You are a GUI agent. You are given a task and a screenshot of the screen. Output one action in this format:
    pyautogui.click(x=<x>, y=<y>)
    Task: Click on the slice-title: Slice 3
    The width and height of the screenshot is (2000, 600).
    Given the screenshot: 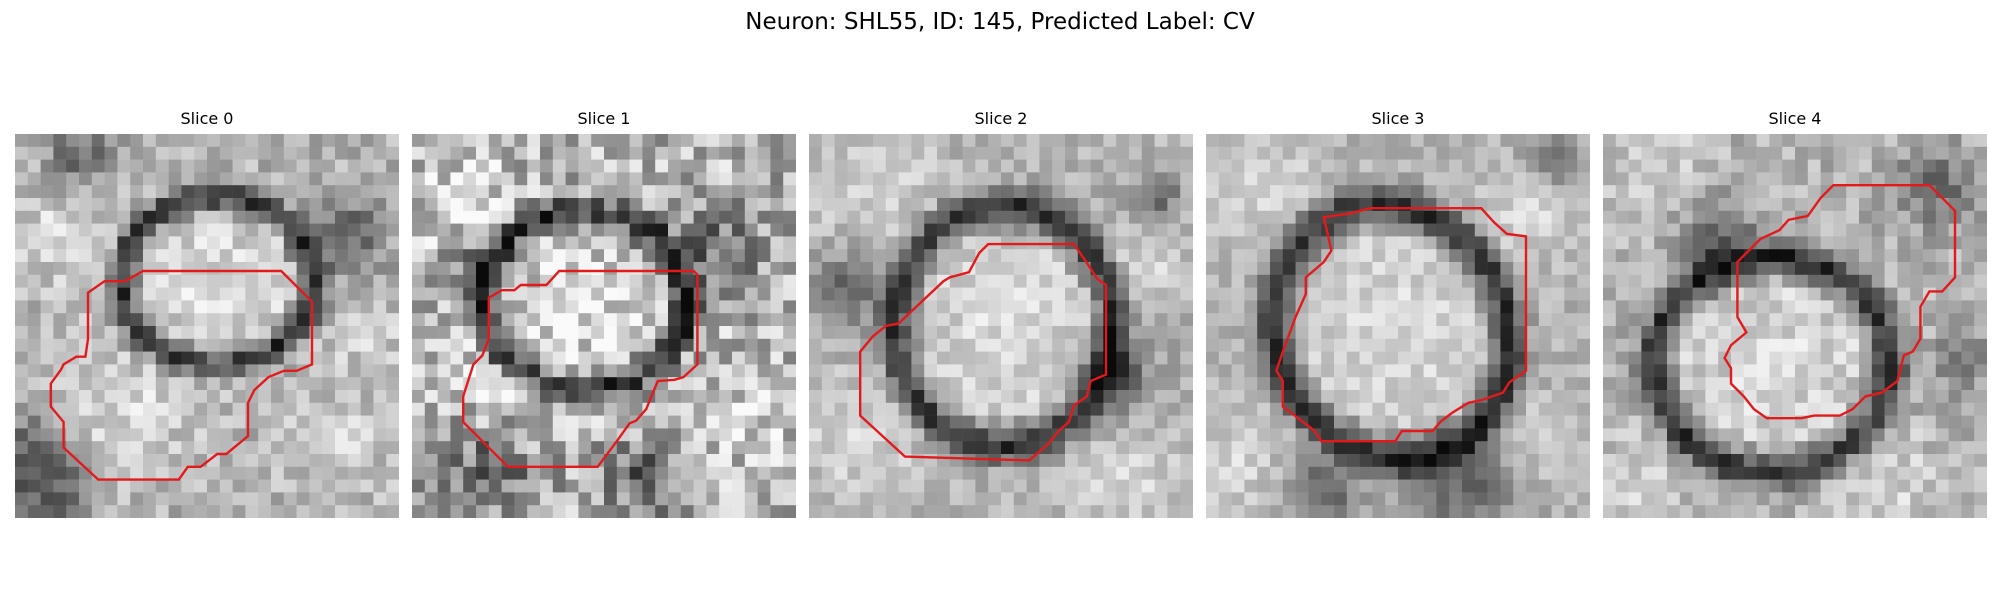 What is the action you would take?
    pyautogui.click(x=1398, y=118)
    